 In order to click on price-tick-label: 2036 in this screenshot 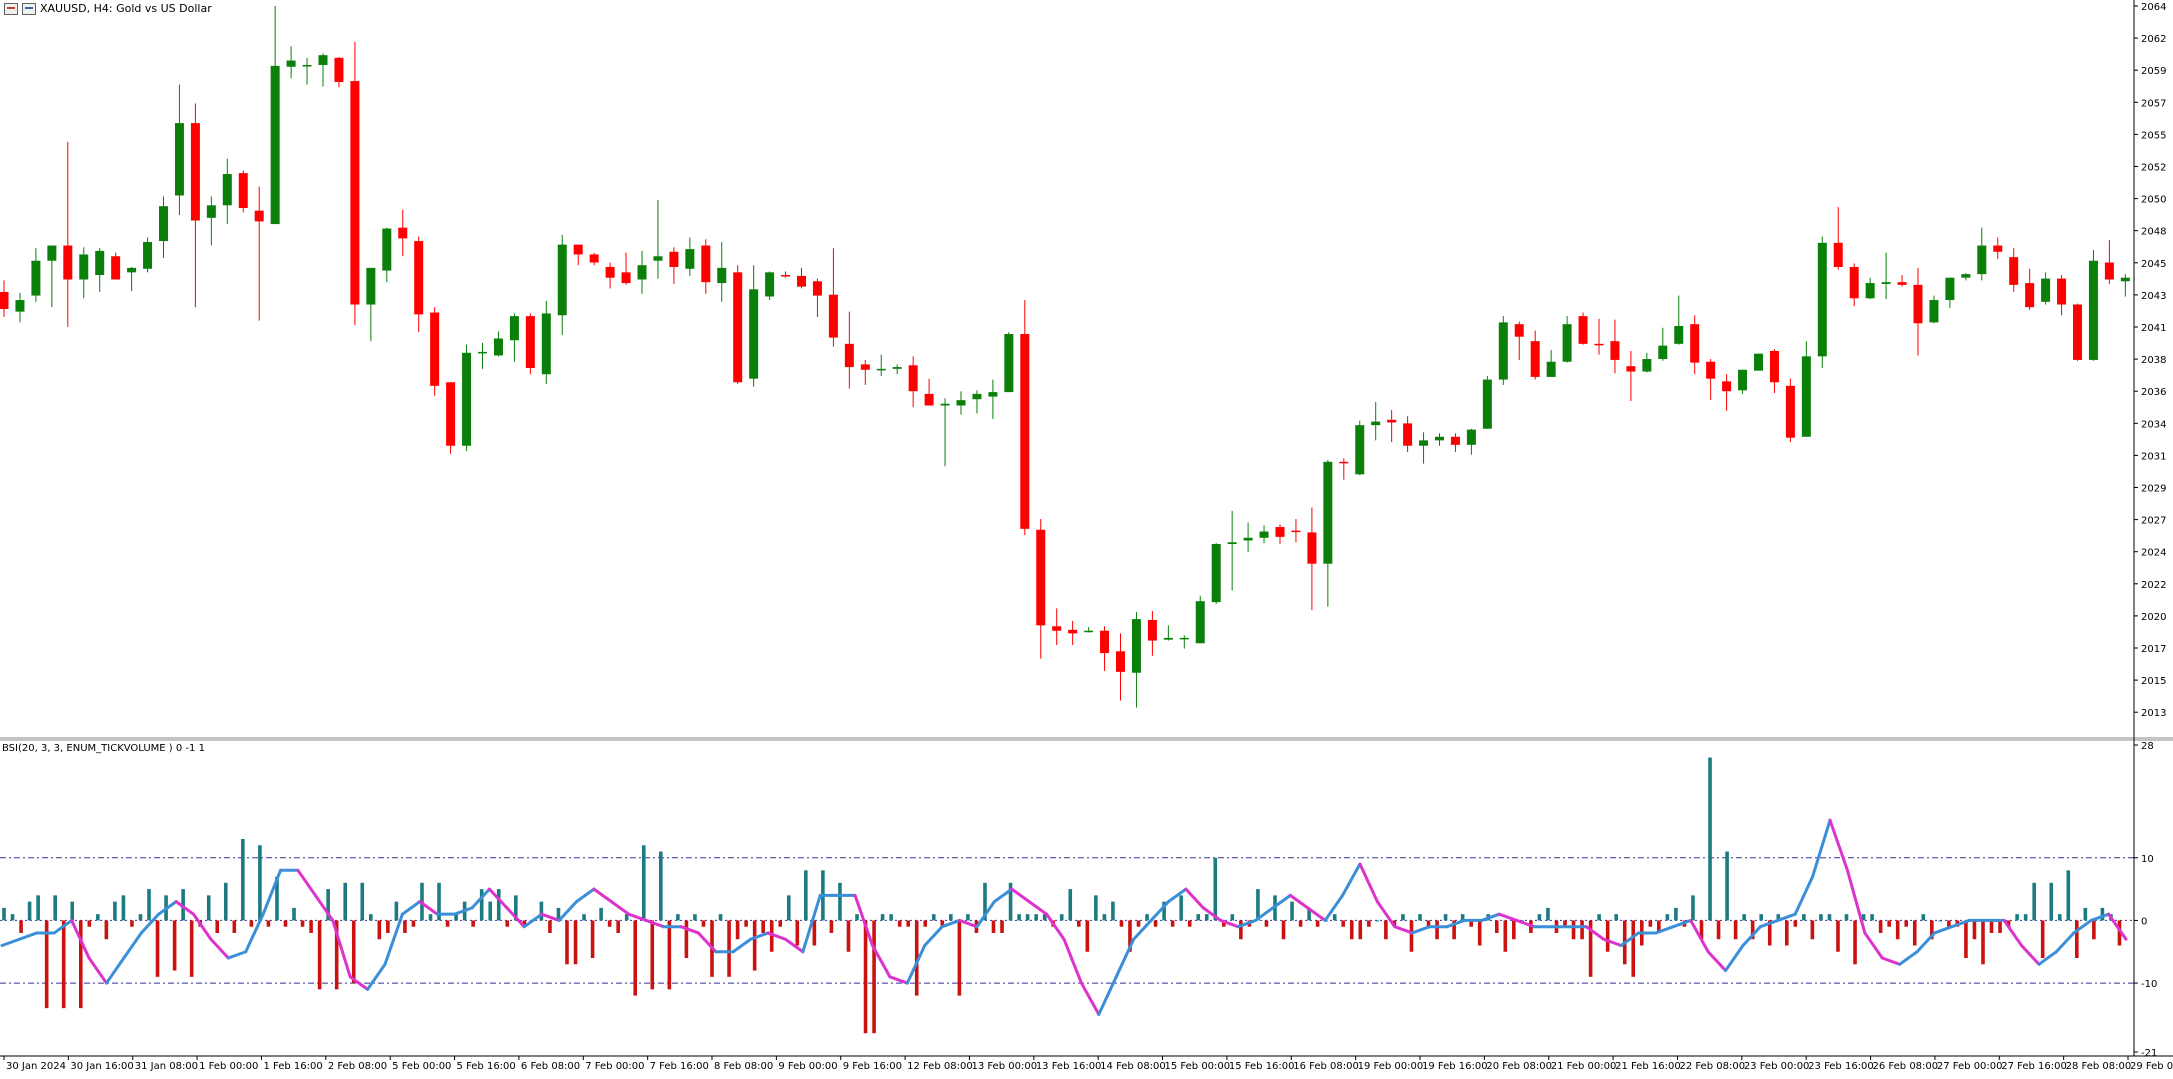, I will do `click(2153, 392)`.